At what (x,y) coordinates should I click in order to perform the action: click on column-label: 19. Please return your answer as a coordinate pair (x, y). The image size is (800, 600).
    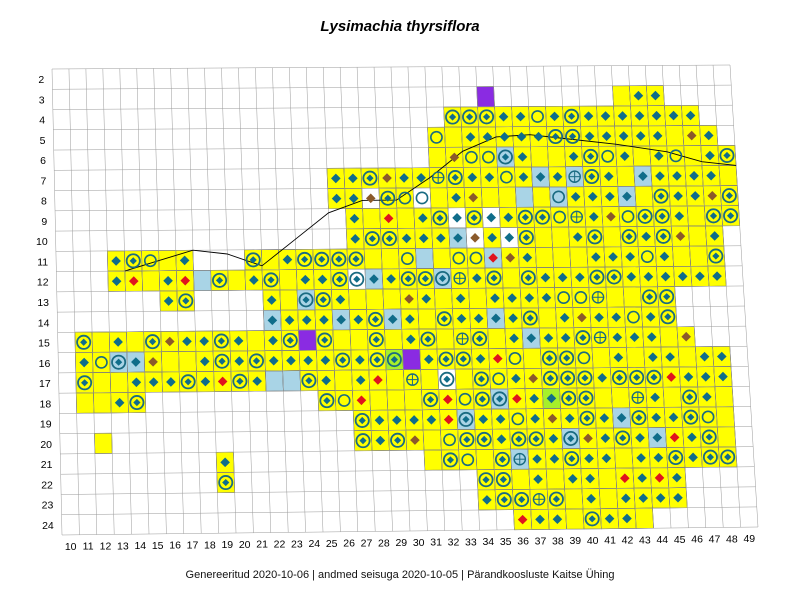
    Looking at the image, I should click on (227, 545).